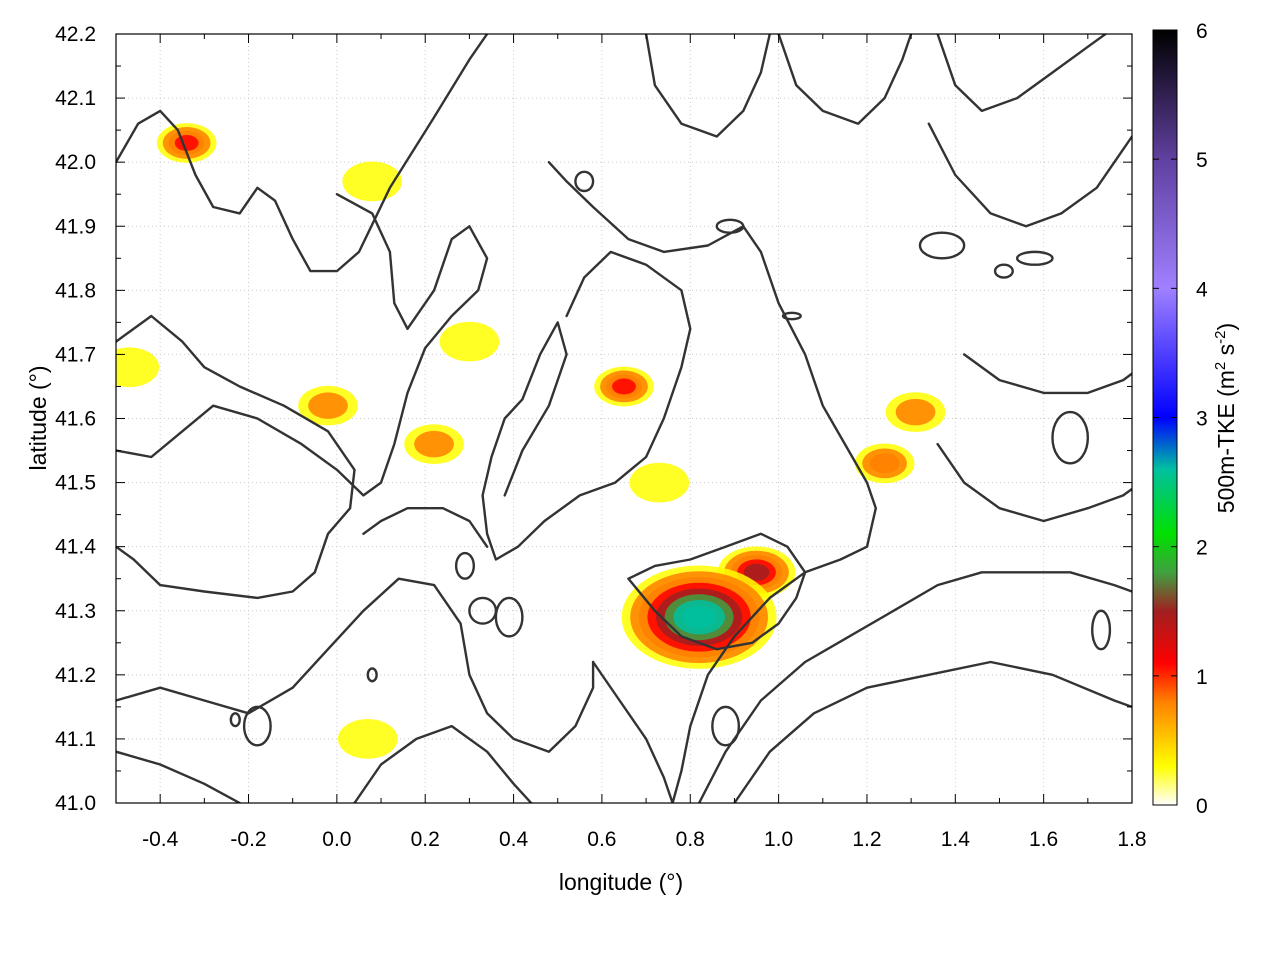 The height and width of the screenshot is (960, 1280). I want to click on x-tick-label: 0.6, so click(601, 839).